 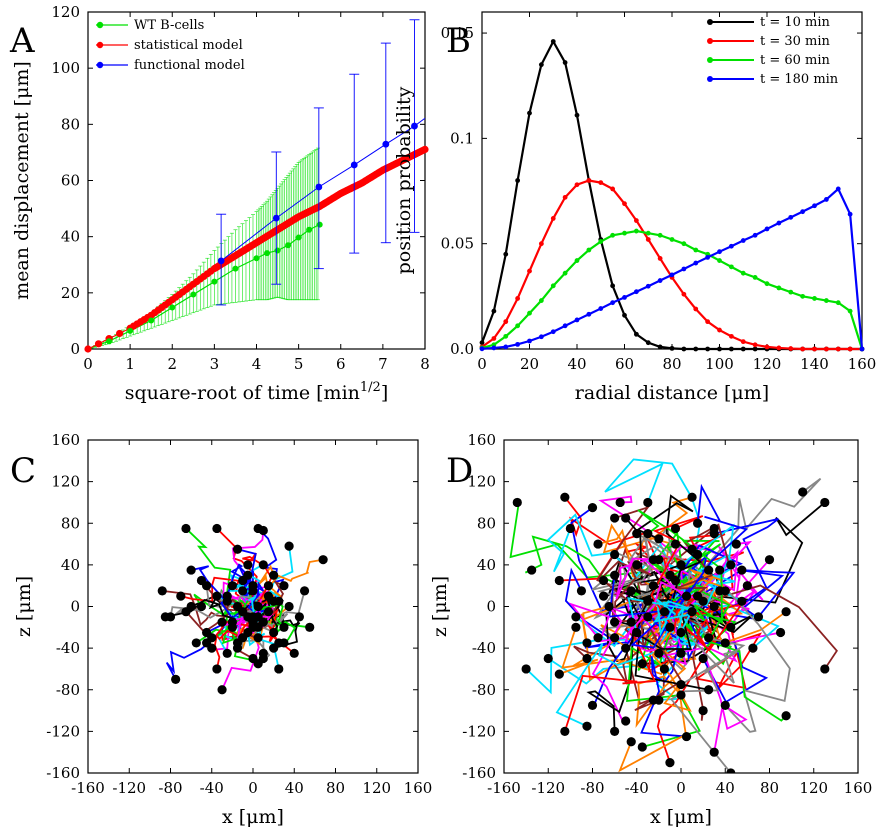 I want to click on statistical-model-point, so click(x=88, y=349).